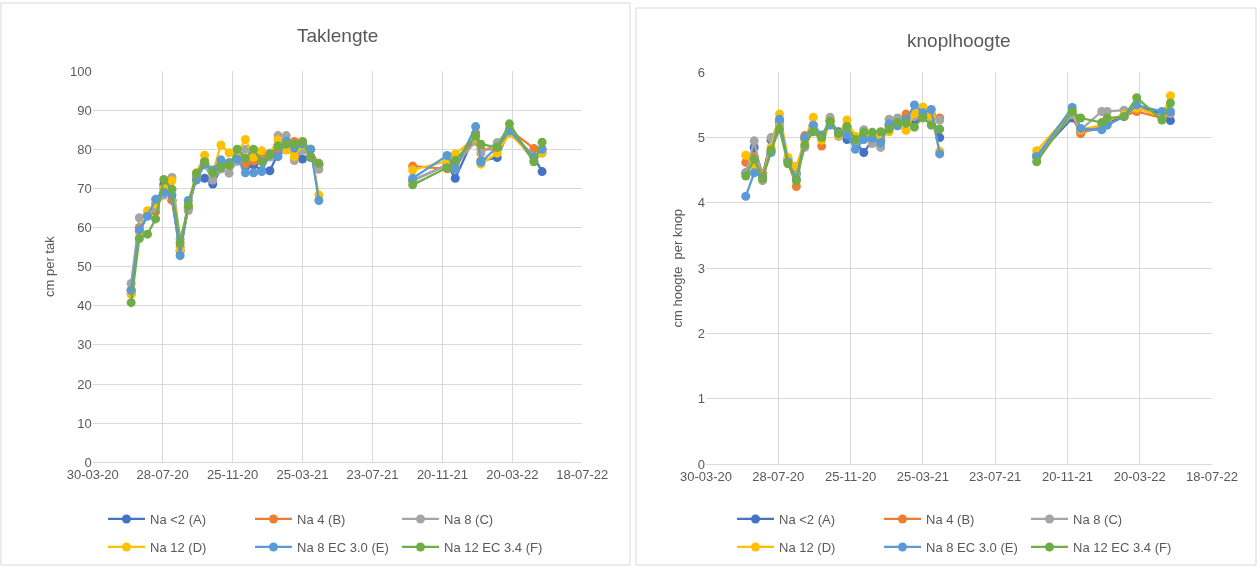 The image size is (1258, 567). I want to click on y-tick-label: 10, so click(84, 423).